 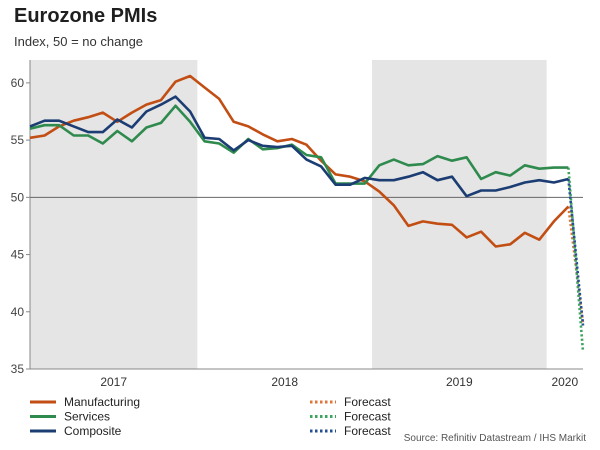 I want to click on y-tick-label: 35, so click(x=18, y=369).